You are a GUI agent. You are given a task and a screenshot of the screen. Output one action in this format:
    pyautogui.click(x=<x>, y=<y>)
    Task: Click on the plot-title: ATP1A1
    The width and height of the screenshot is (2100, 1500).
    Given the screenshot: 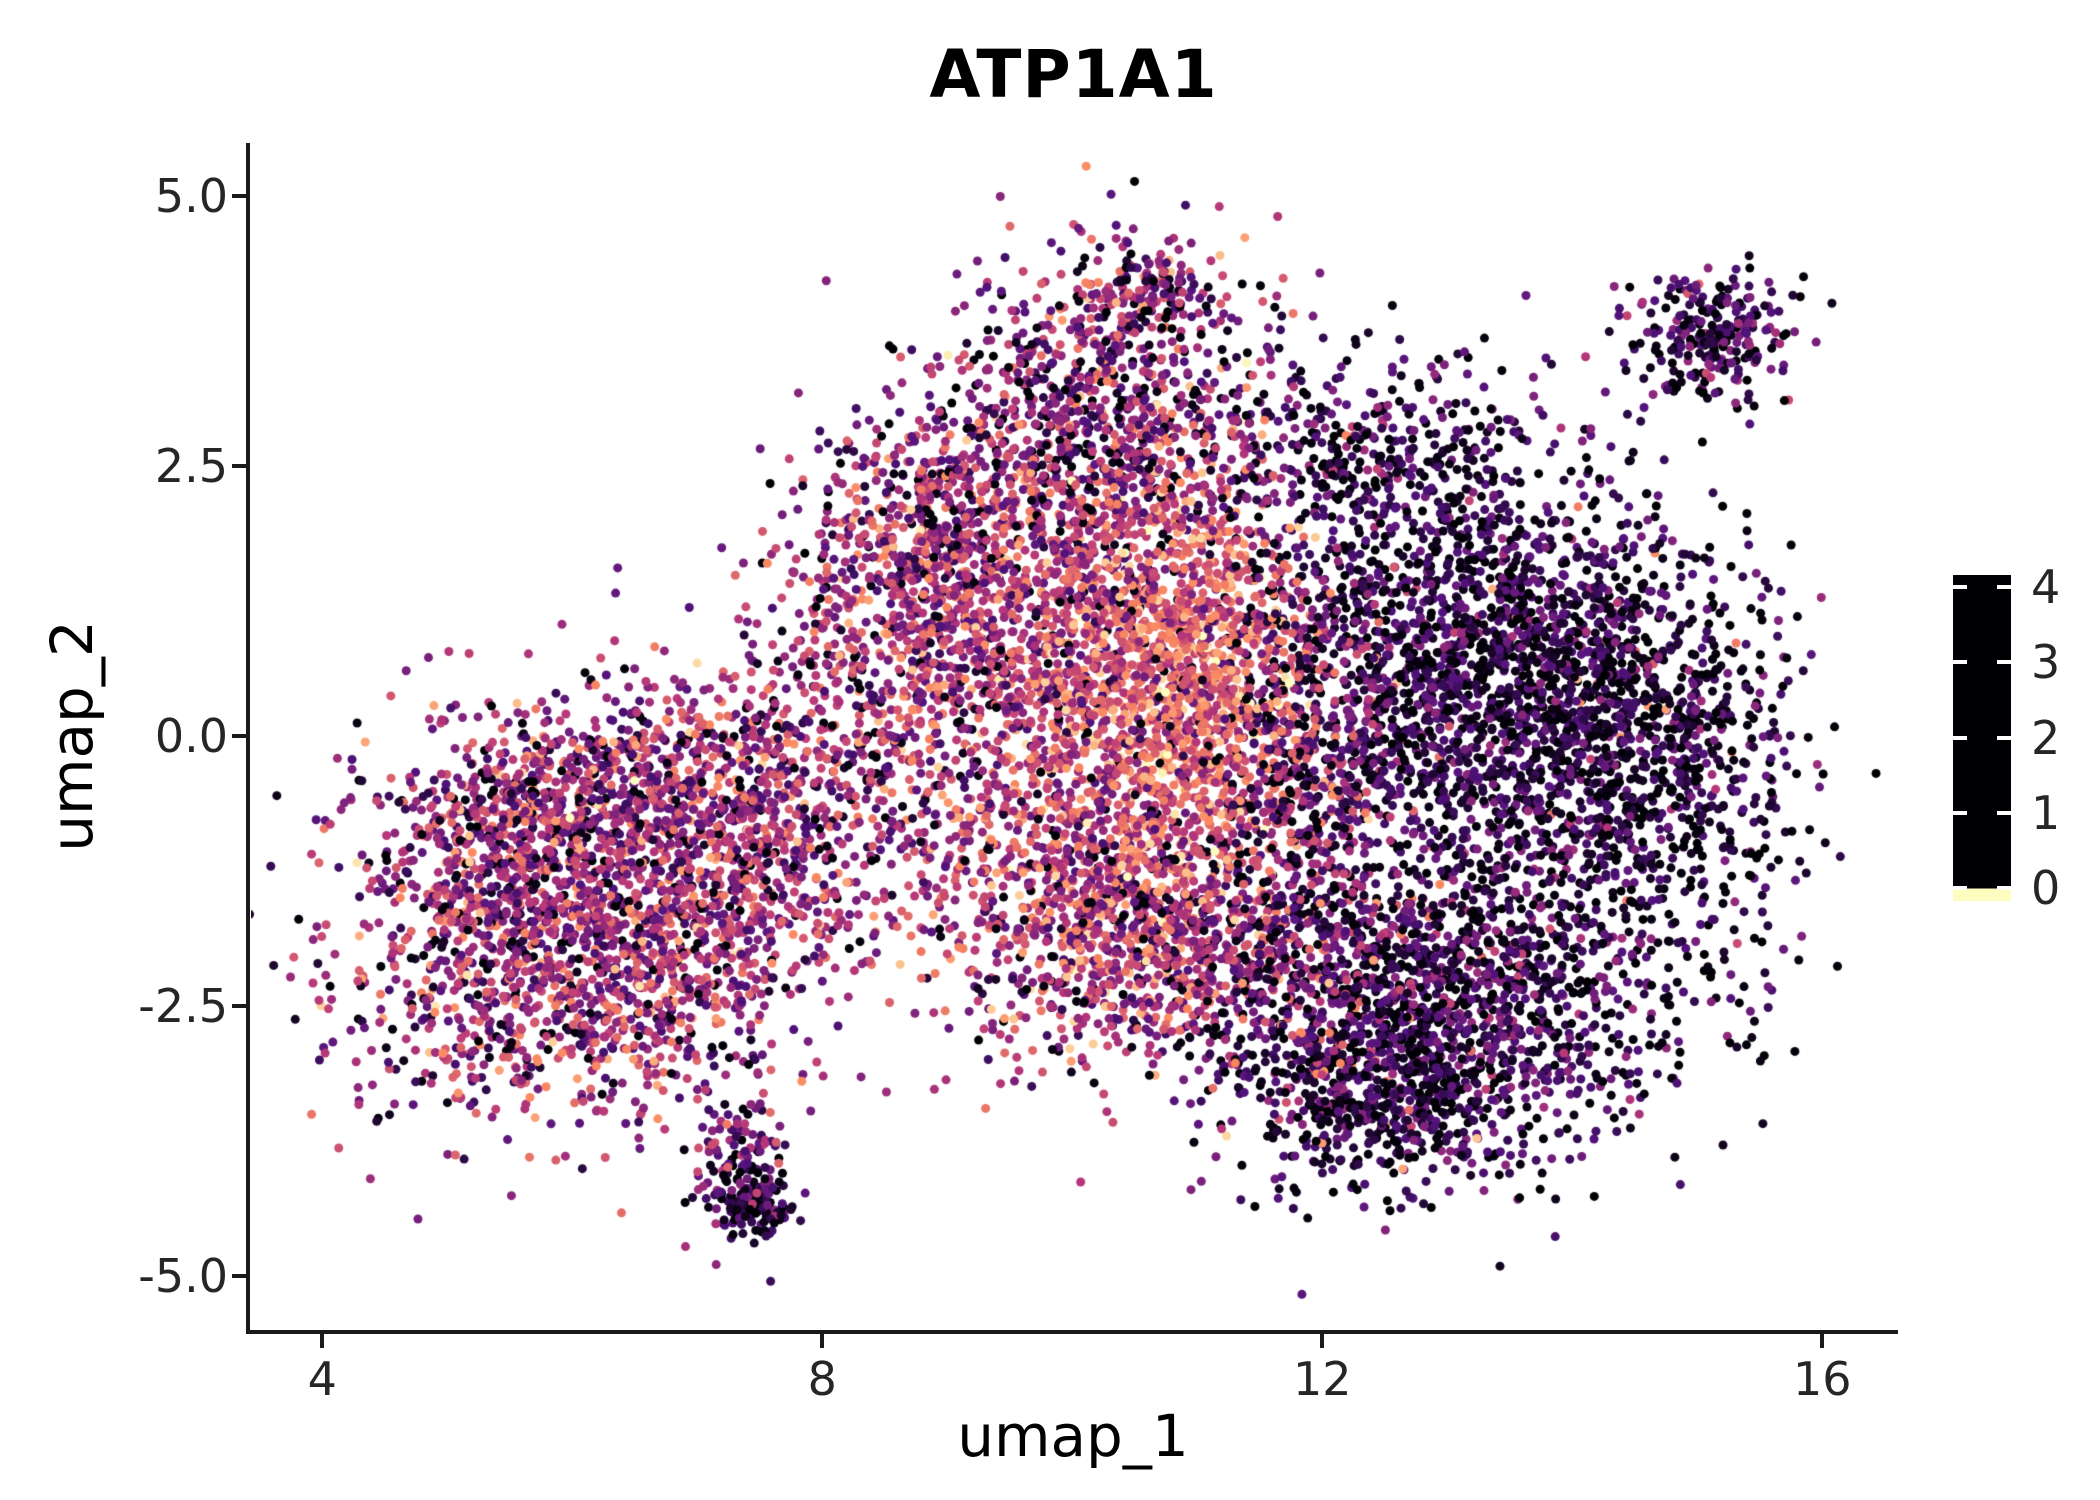 What is the action you would take?
    pyautogui.click(x=1073, y=74)
    